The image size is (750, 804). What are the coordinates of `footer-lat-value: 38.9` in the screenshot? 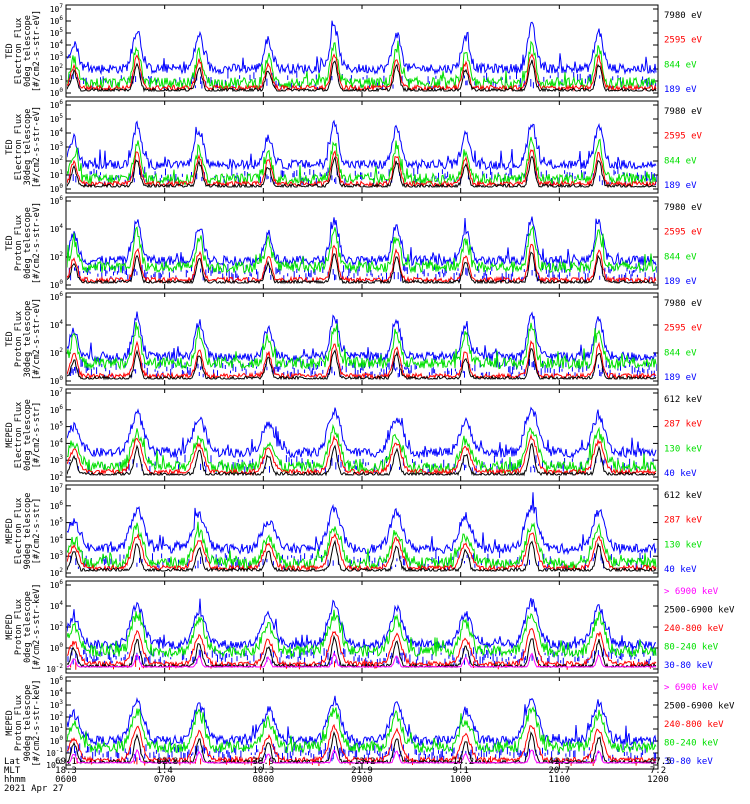 It's located at (263, 762).